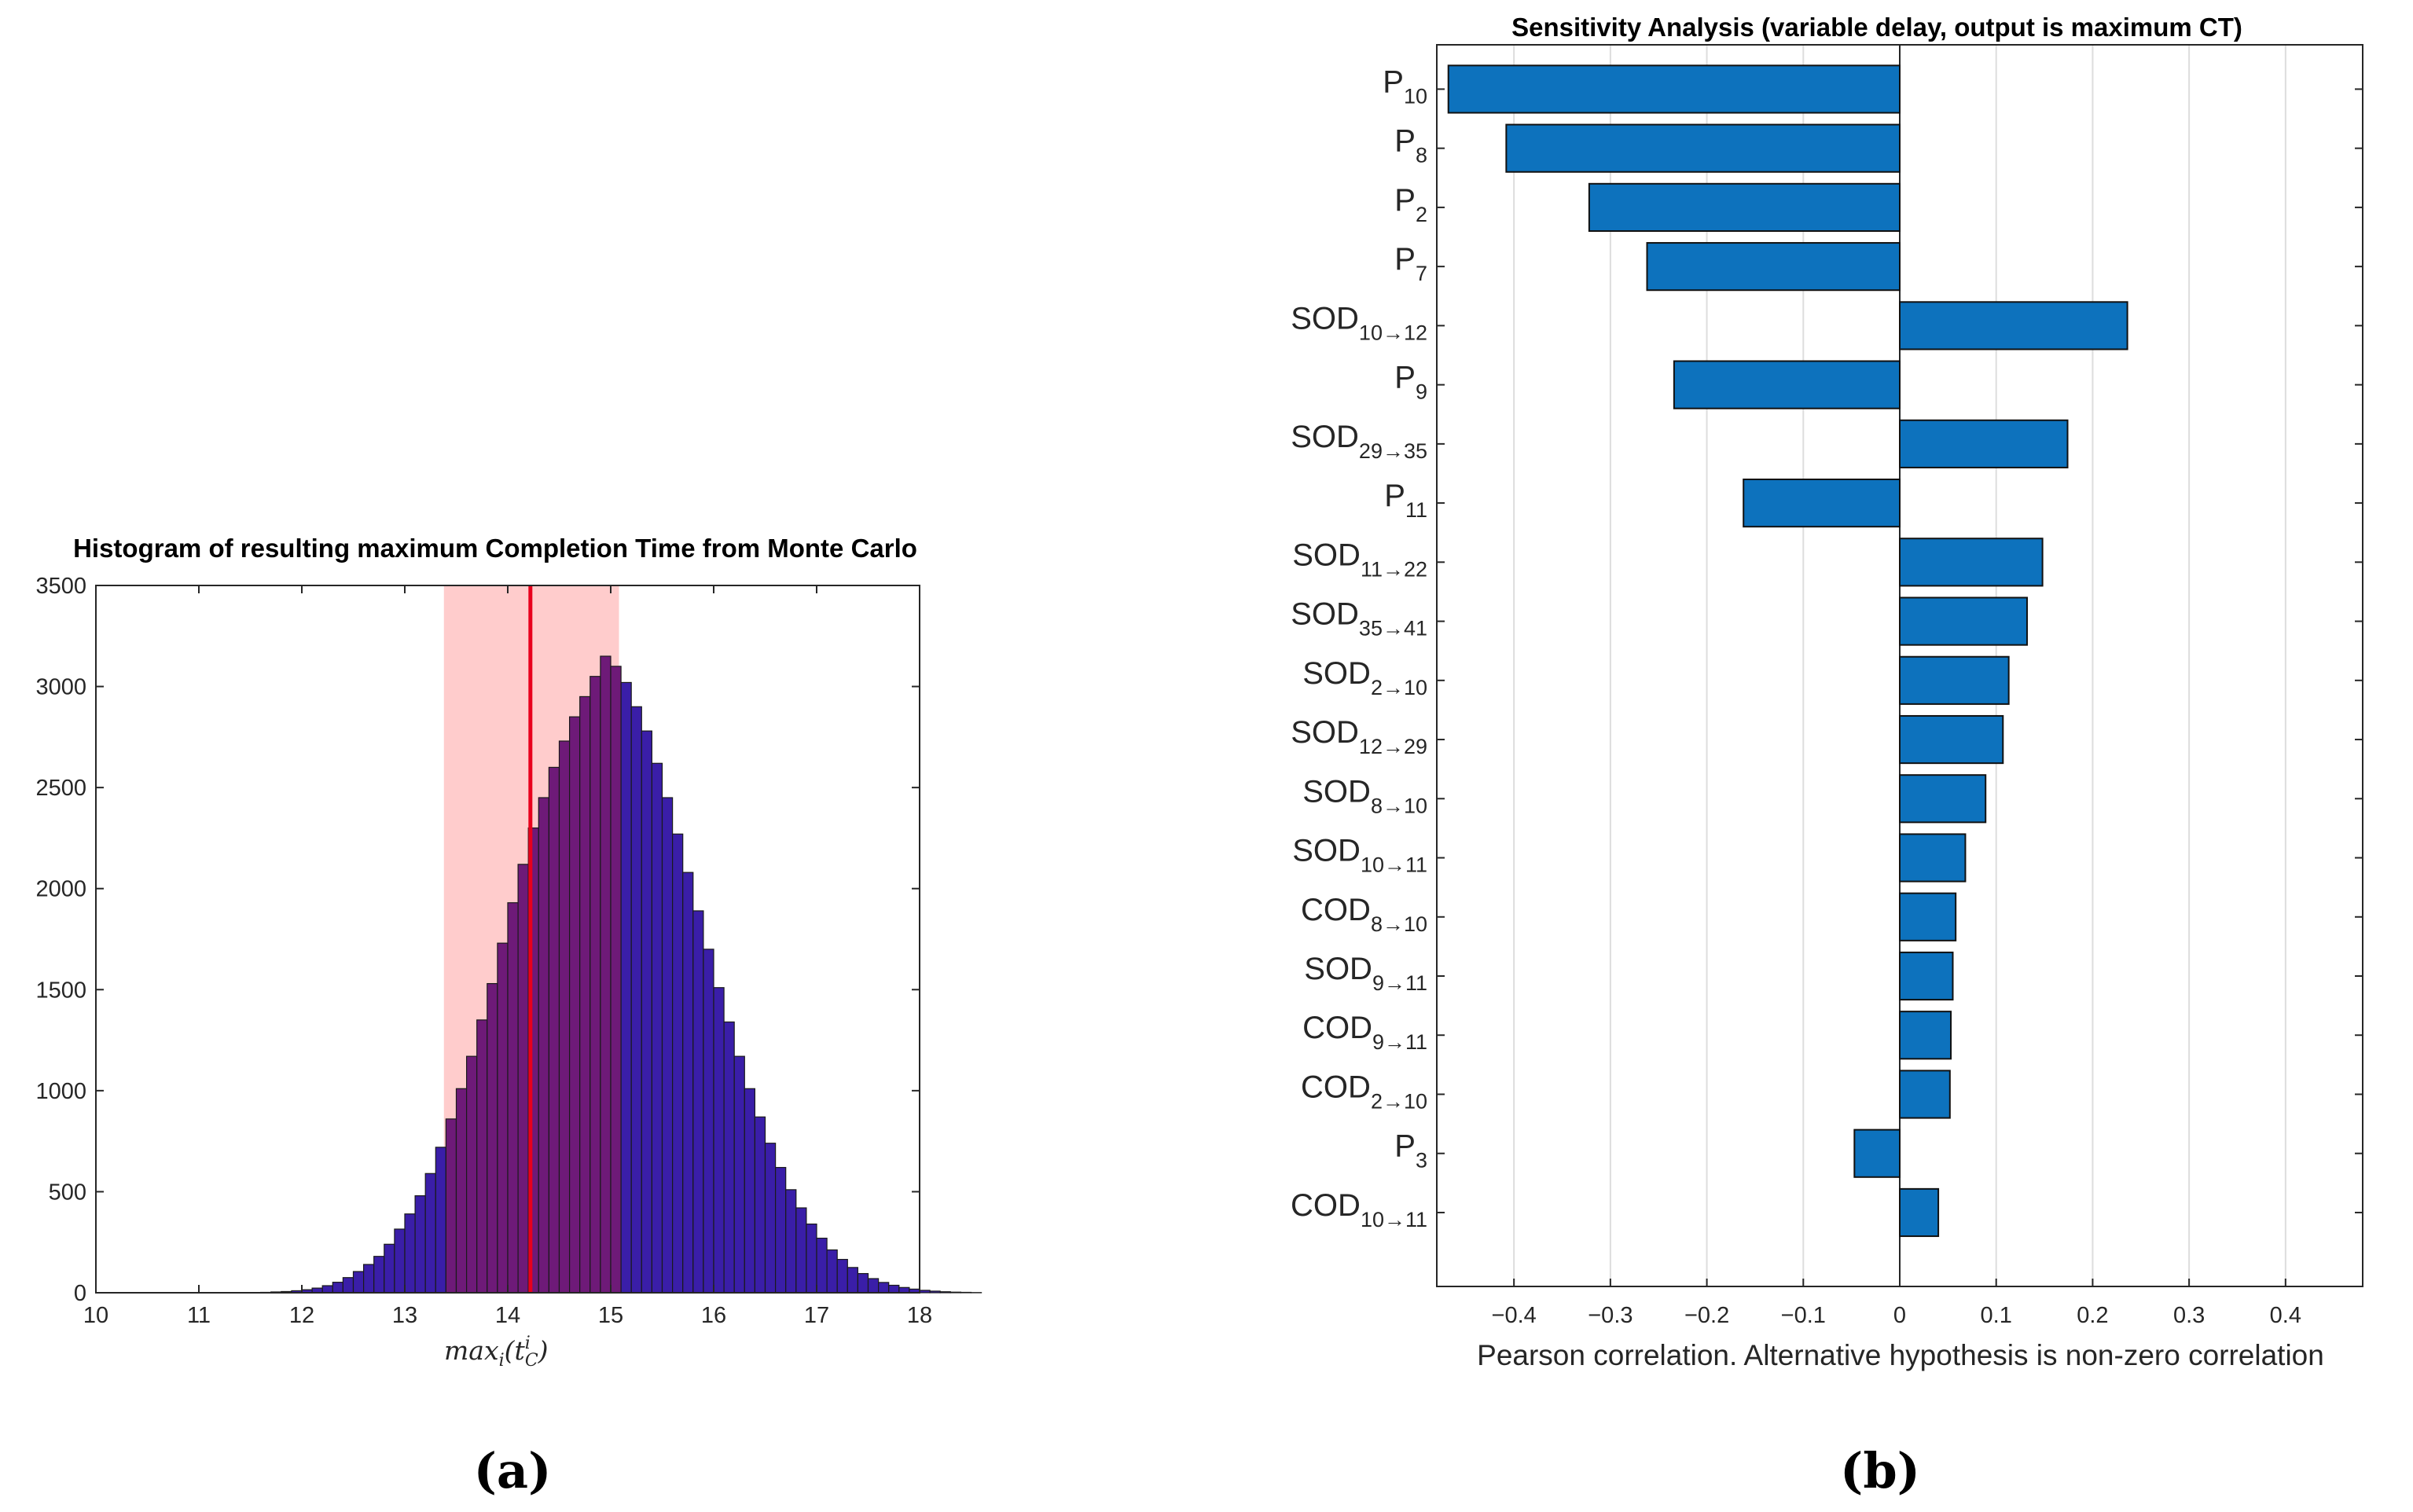 The image size is (2413, 1512). What do you see at coordinates (1399, 805) in the screenshot?
I see `category-subscript: 8→10` at bounding box center [1399, 805].